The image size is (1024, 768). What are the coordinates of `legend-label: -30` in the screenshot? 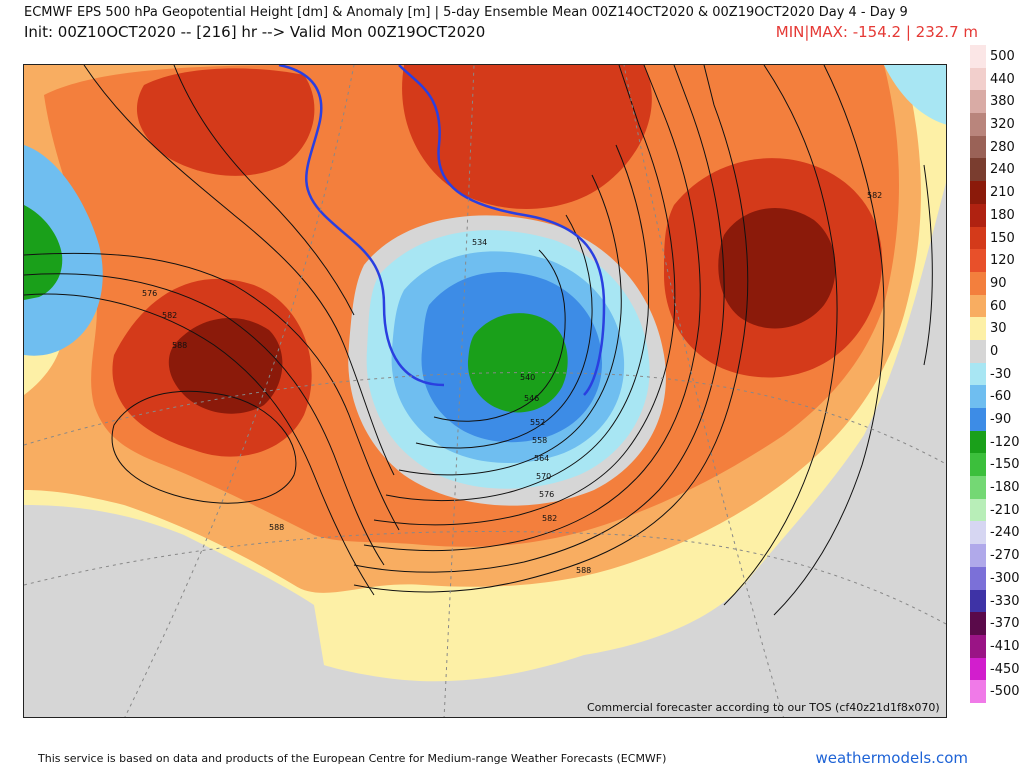 It's located at (1001, 374).